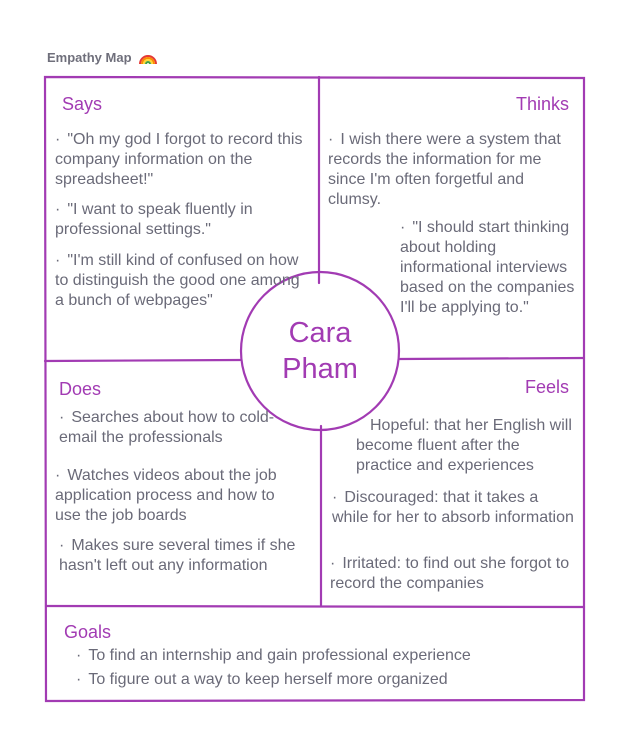 The height and width of the screenshot is (754, 630). I want to click on persona-circle, so click(320, 351).